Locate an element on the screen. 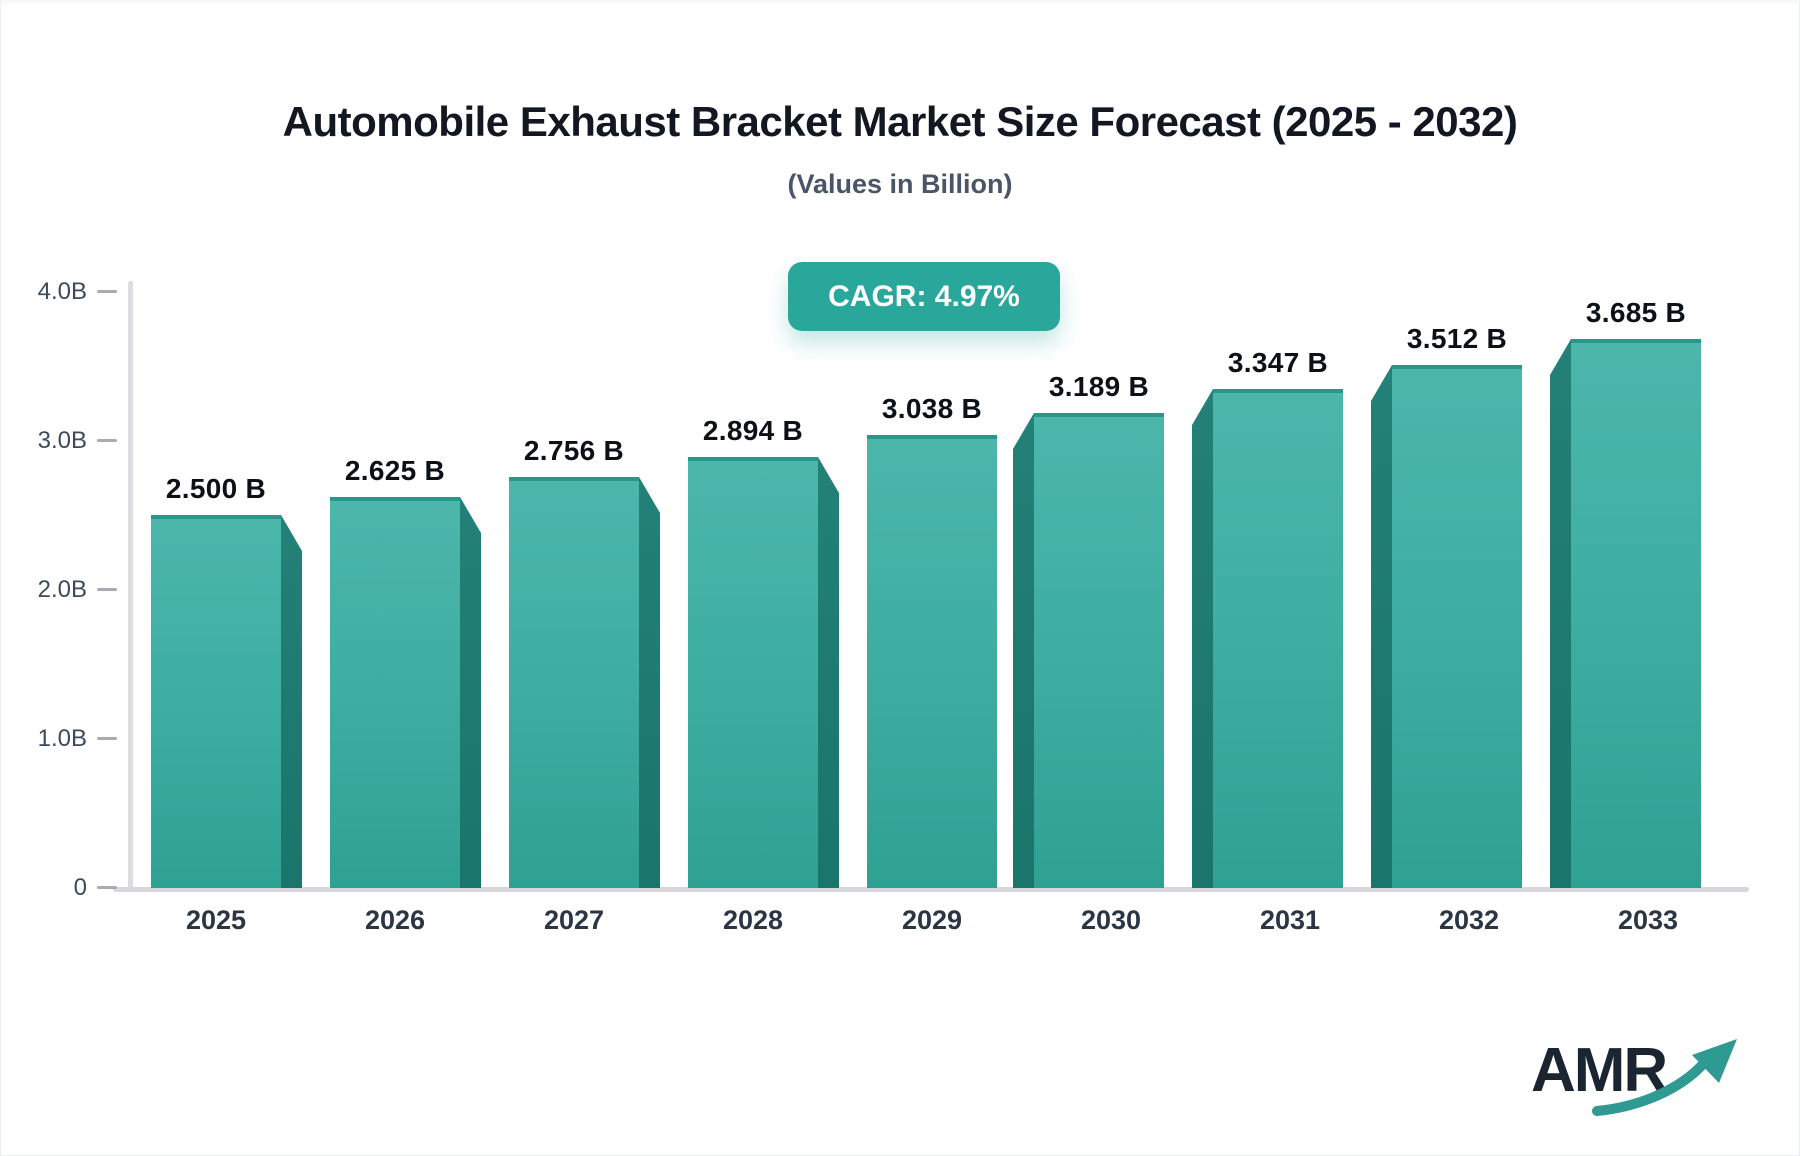 The height and width of the screenshot is (1156, 1800). bar-side-2030 is located at coordinates (1023, 650).